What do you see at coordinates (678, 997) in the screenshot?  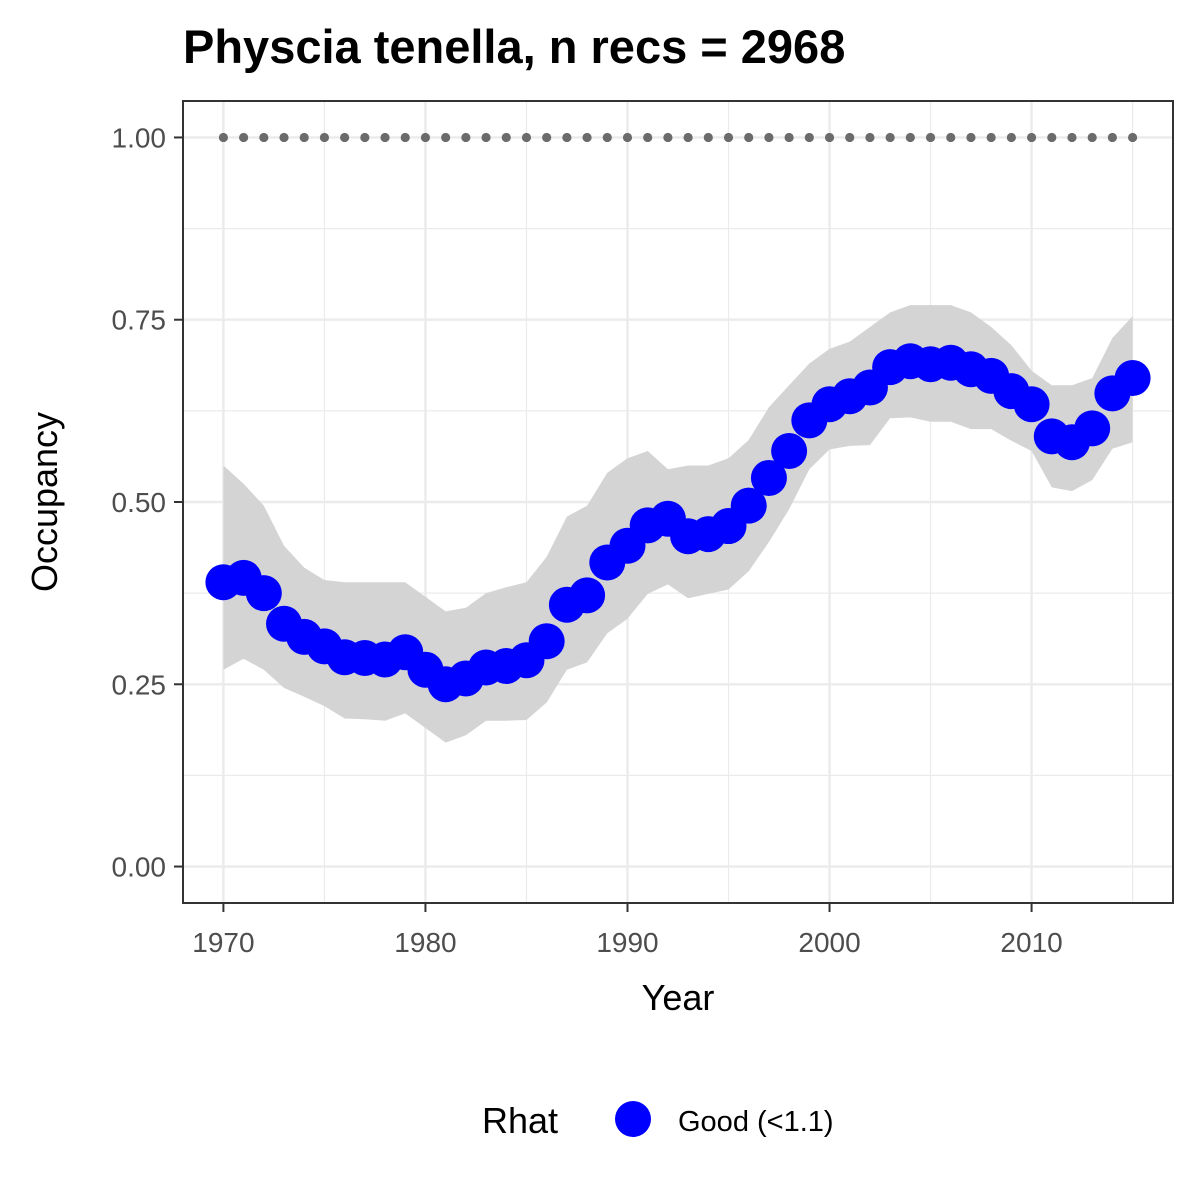 I see `x-axis-title: Year` at bounding box center [678, 997].